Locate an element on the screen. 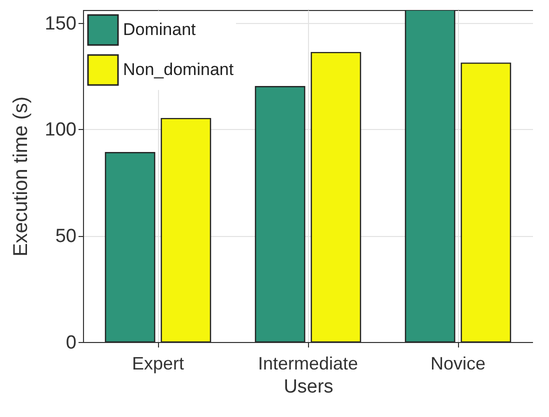 The image size is (549, 417). y-tick-label: 50 is located at coordinates (65, 237).